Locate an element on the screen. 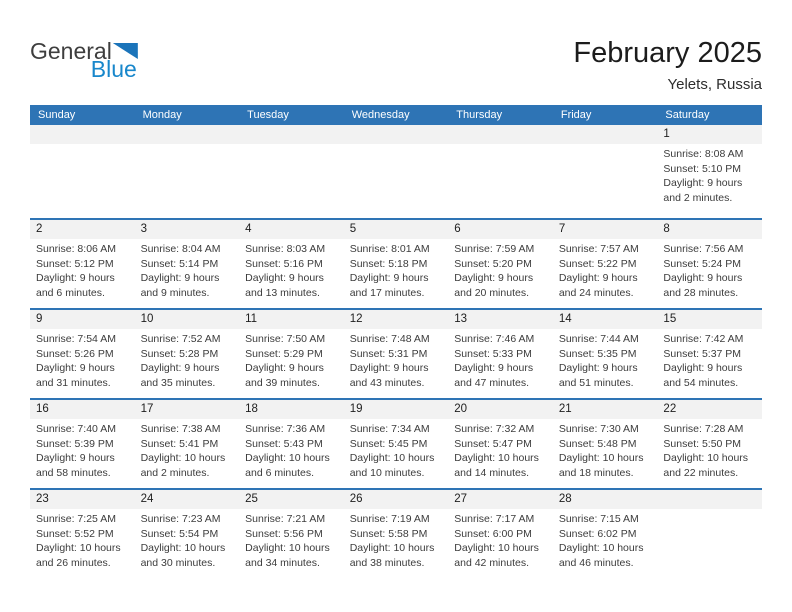  sunrise-text: Sunrise: 7:50 AM is located at coordinates (285, 339).